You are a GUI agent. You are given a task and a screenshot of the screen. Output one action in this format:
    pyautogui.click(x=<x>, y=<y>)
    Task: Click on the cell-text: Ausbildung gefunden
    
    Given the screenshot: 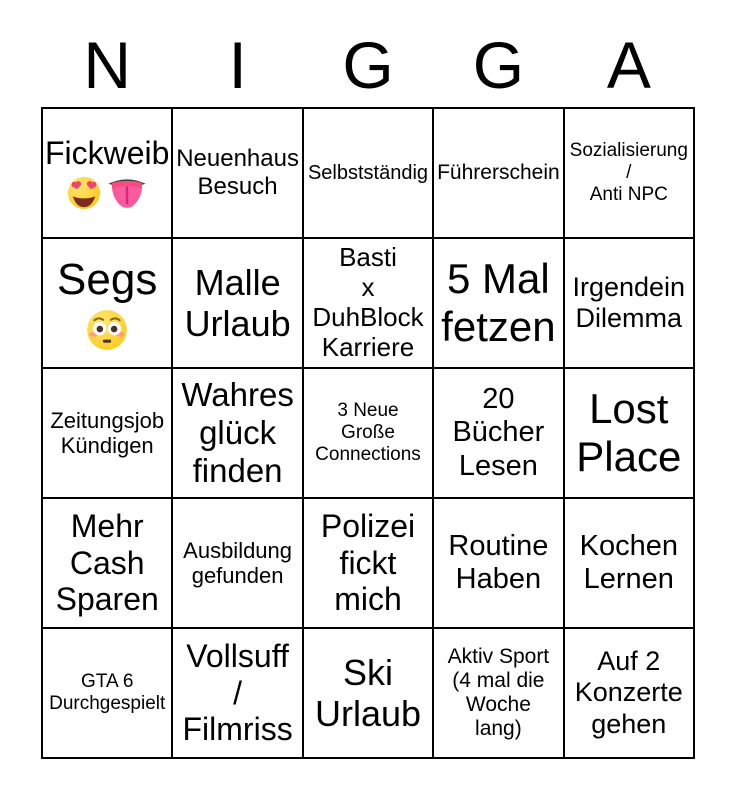 What is the action you would take?
    pyautogui.click(x=238, y=562)
    